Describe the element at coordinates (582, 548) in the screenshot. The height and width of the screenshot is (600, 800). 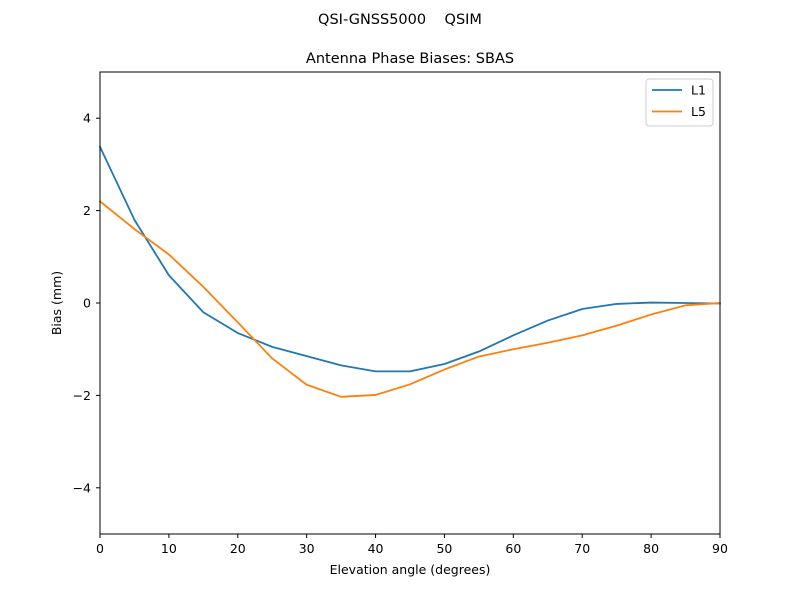
I see `x-tick-label: 70` at that location.